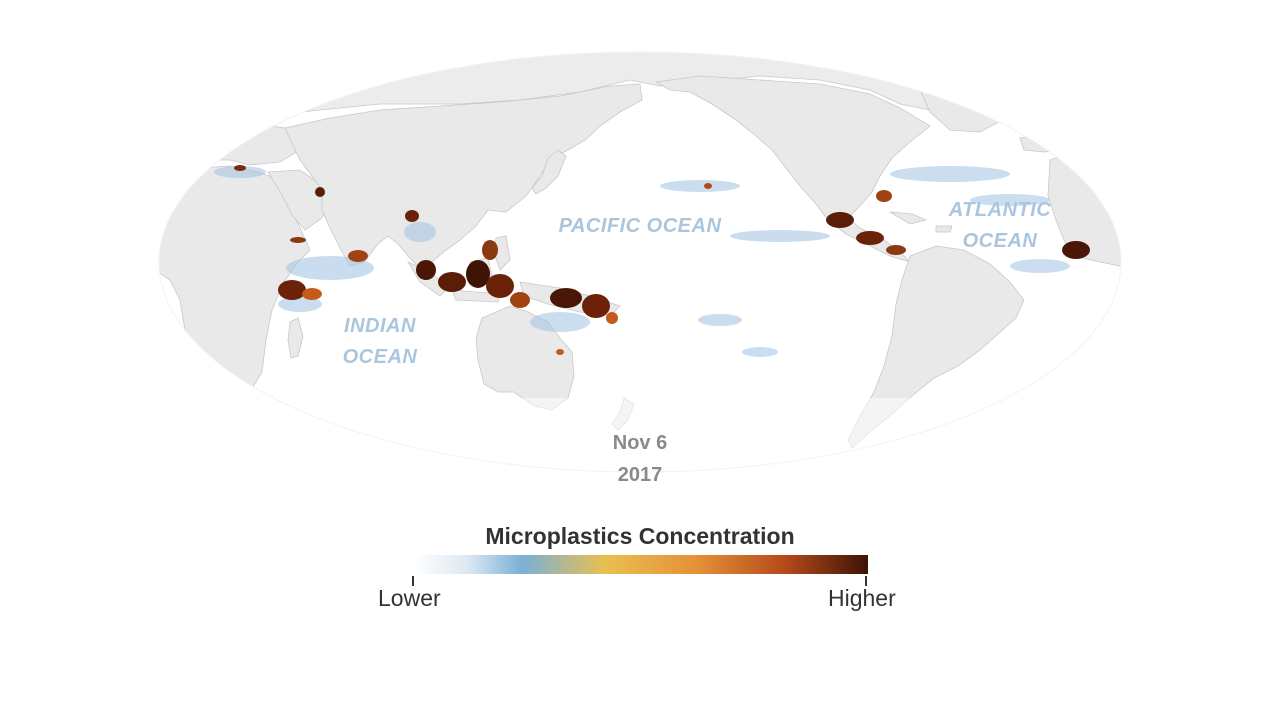 This screenshot has height=720, width=1280. What do you see at coordinates (936, 347) in the screenshot?
I see `south-america-landmass` at bounding box center [936, 347].